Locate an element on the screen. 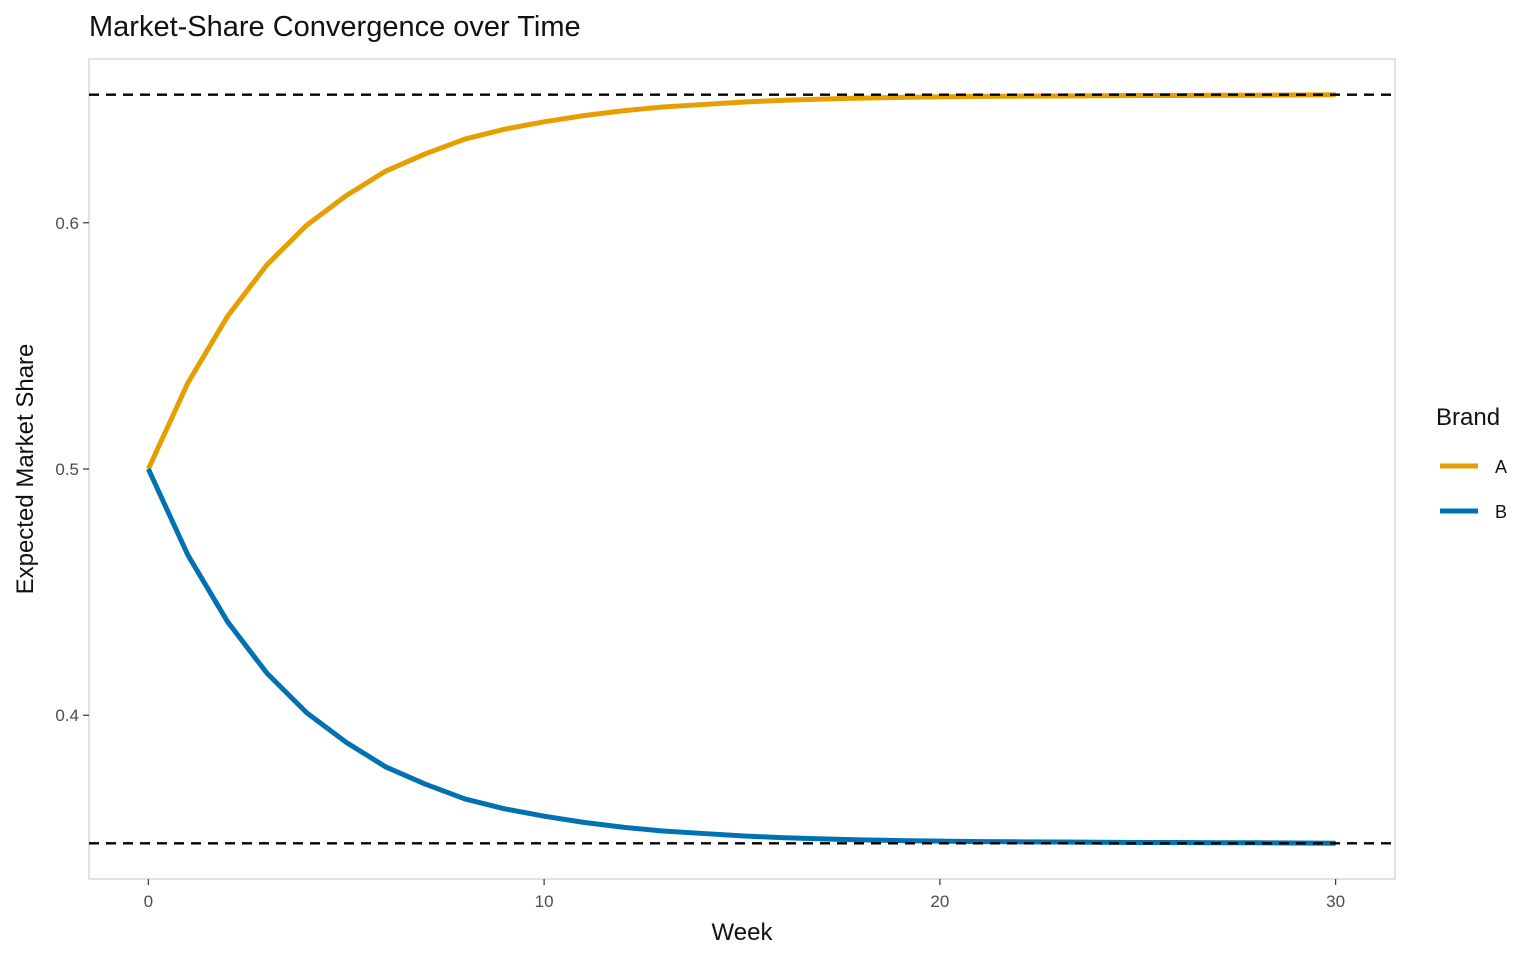 The image size is (1536, 960). y-axis: 0.4 0.5 0.6 is located at coordinates (72, 469).